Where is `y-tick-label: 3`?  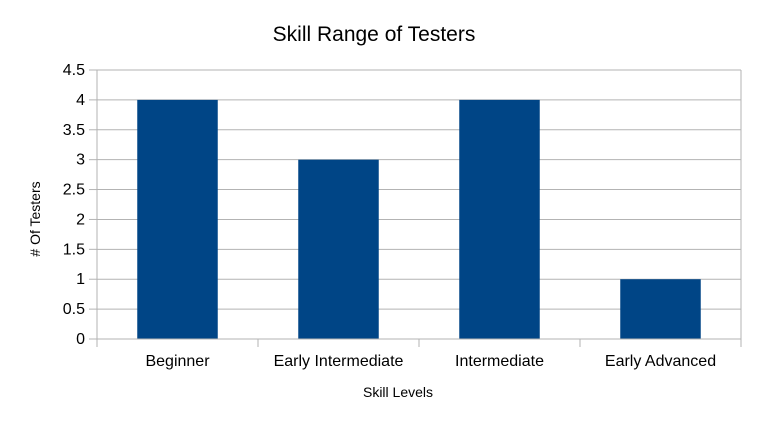
y-tick-label: 3 is located at coordinates (80, 160).